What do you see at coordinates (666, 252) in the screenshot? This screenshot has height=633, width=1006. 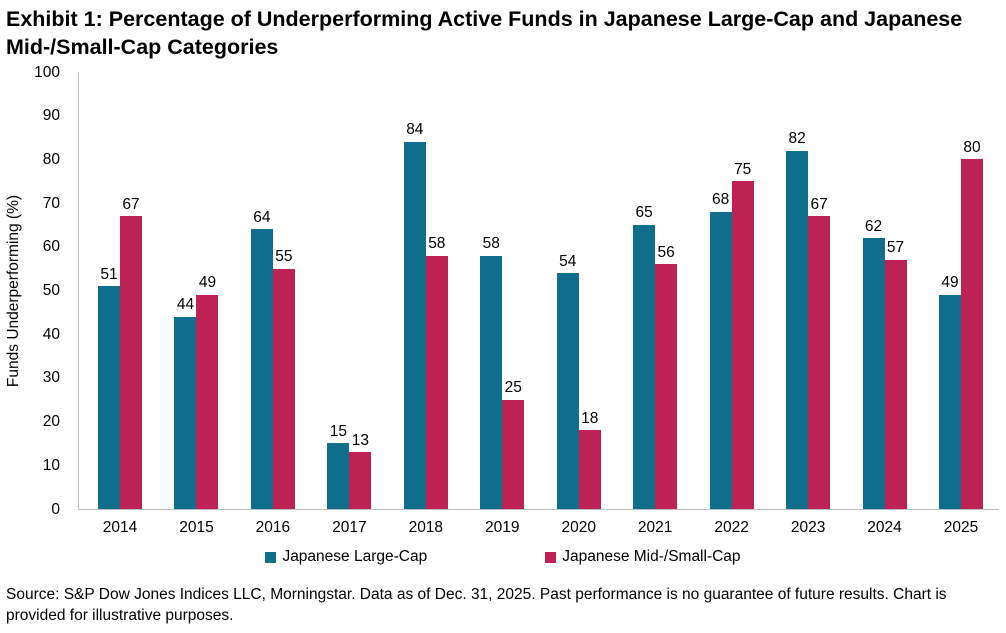 I see `bar-value-japanese-mid-small-cap-2021: 56` at bounding box center [666, 252].